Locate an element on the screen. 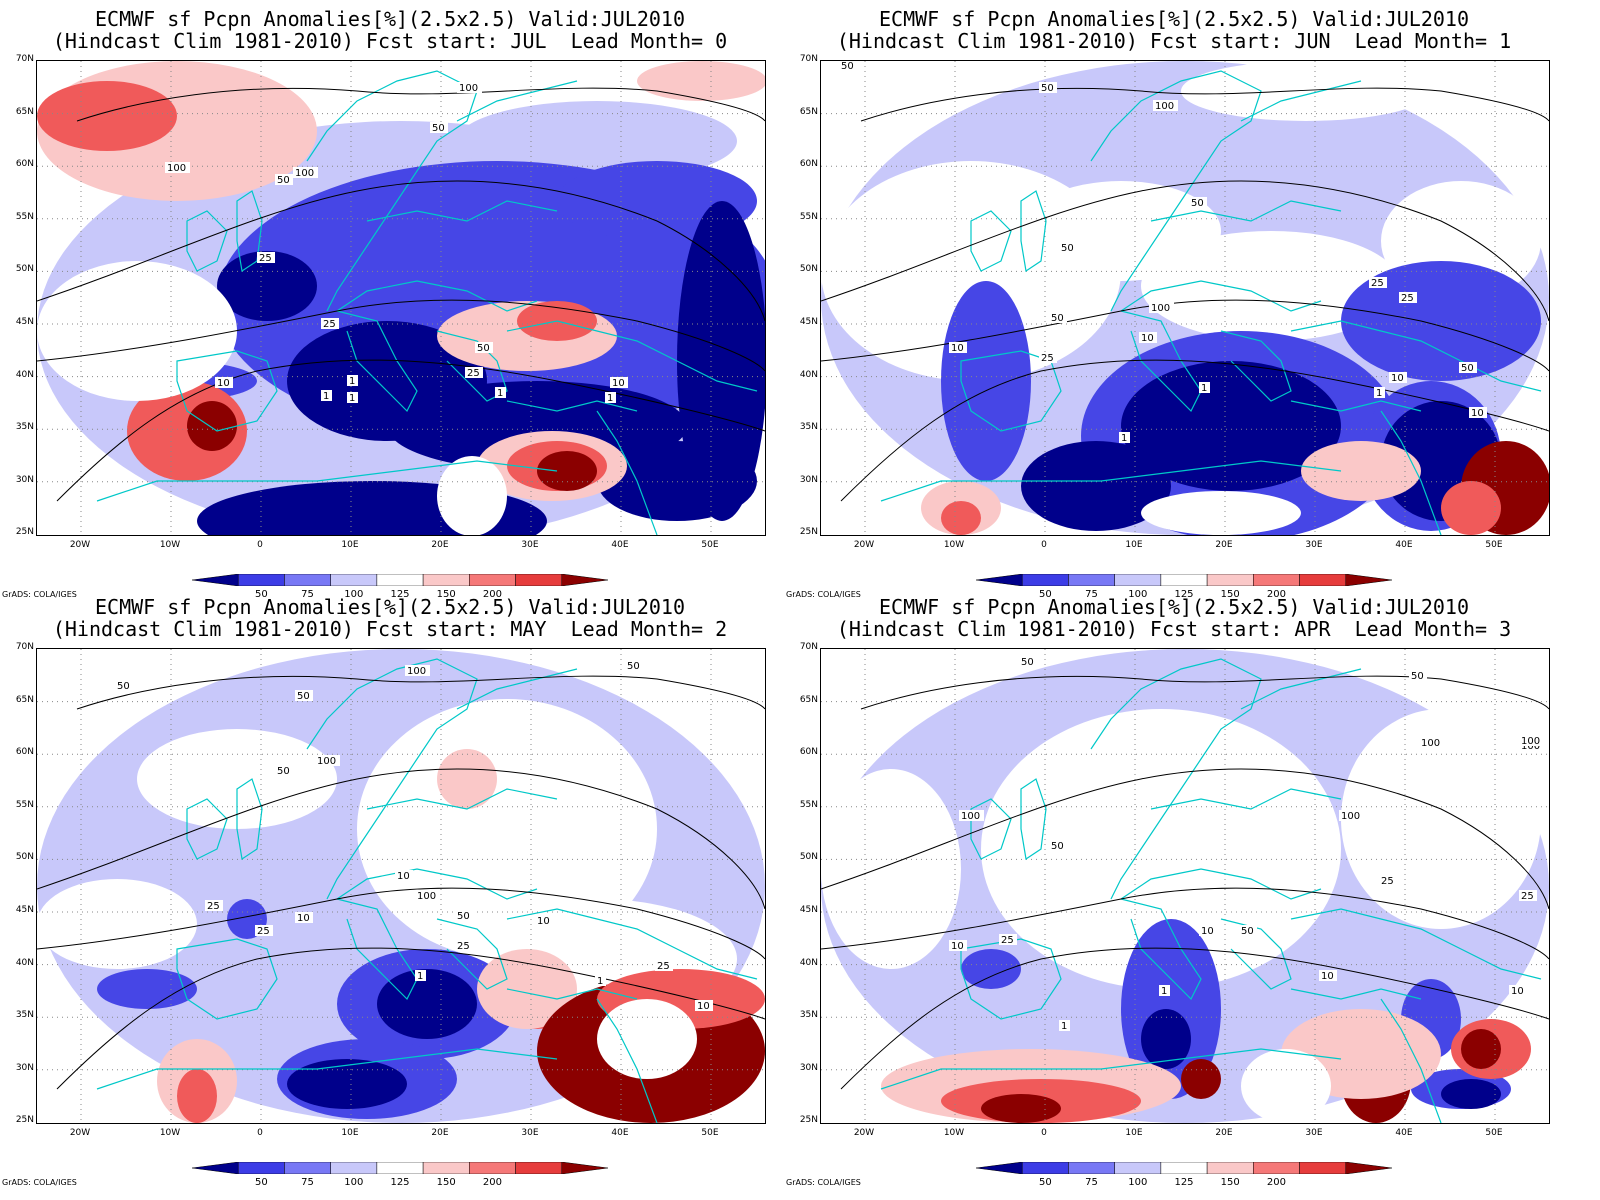 This screenshot has width=1600, height=1200. anomaly-region-blue is located at coordinates (986, 381).